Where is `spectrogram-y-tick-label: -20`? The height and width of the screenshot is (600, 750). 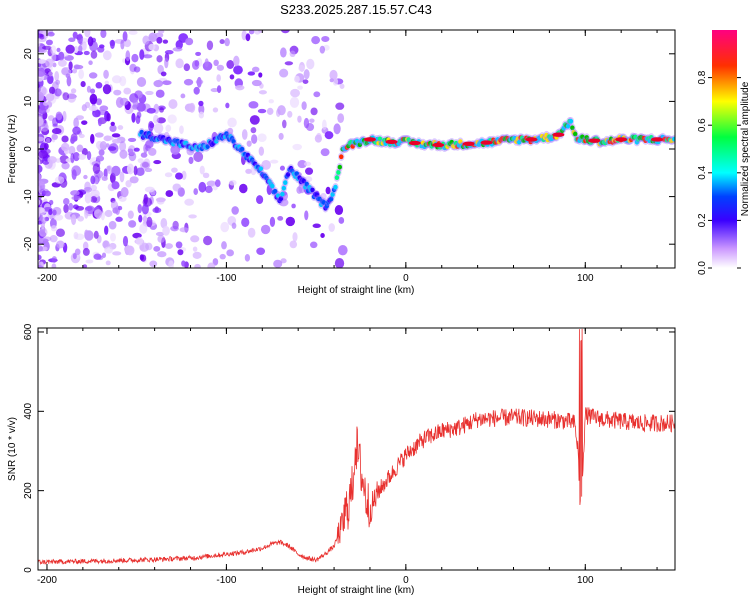
spectrogram-y-tick-label: -20 is located at coordinates (28, 244).